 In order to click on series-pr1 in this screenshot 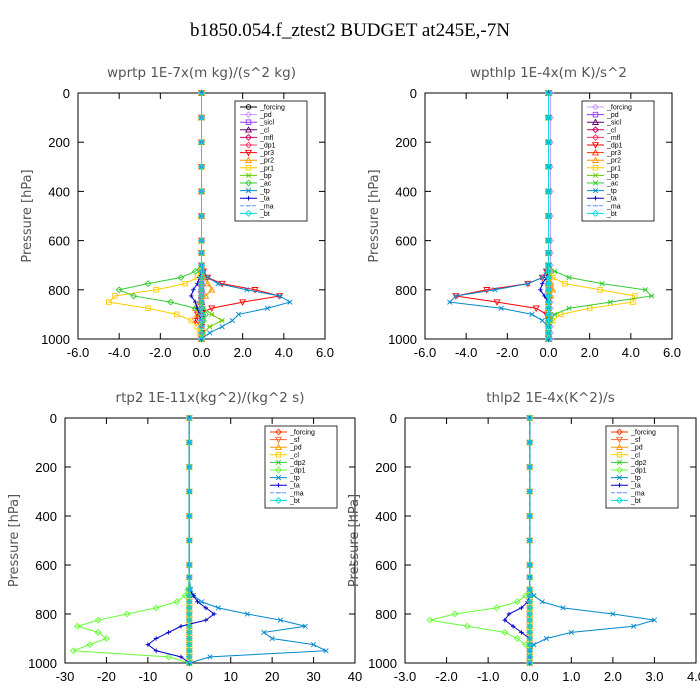, I will do `click(155, 216)`.